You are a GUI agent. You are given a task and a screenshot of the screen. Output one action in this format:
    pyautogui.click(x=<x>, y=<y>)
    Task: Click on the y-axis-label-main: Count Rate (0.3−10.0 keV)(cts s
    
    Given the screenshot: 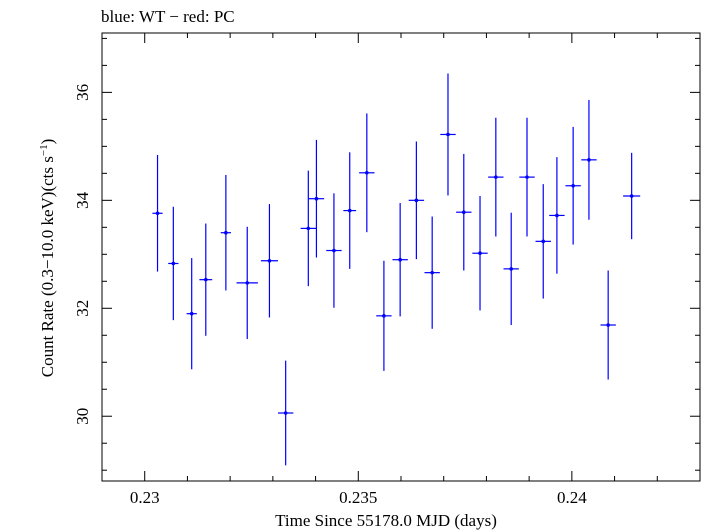 What is the action you would take?
    pyautogui.click(x=47, y=266)
    